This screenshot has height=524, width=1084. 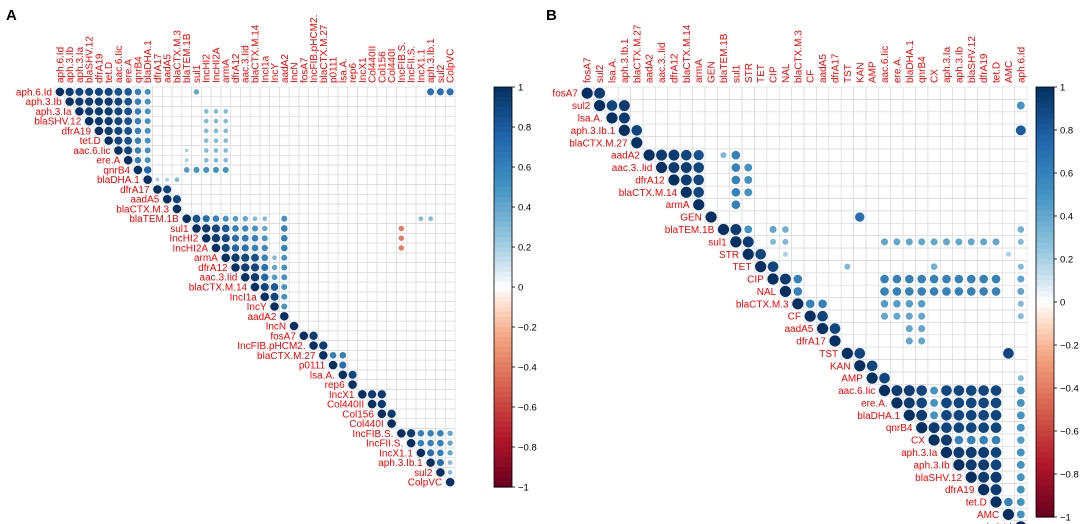 I want to click on corr-circle: fosA7 × fosA7: 1, so click(x=587, y=93).